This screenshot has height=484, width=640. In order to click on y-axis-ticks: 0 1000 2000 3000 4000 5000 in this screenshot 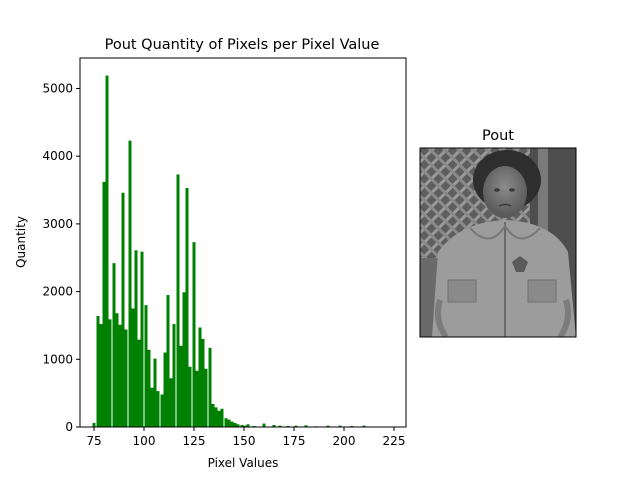, I will do `click(61, 257)`.